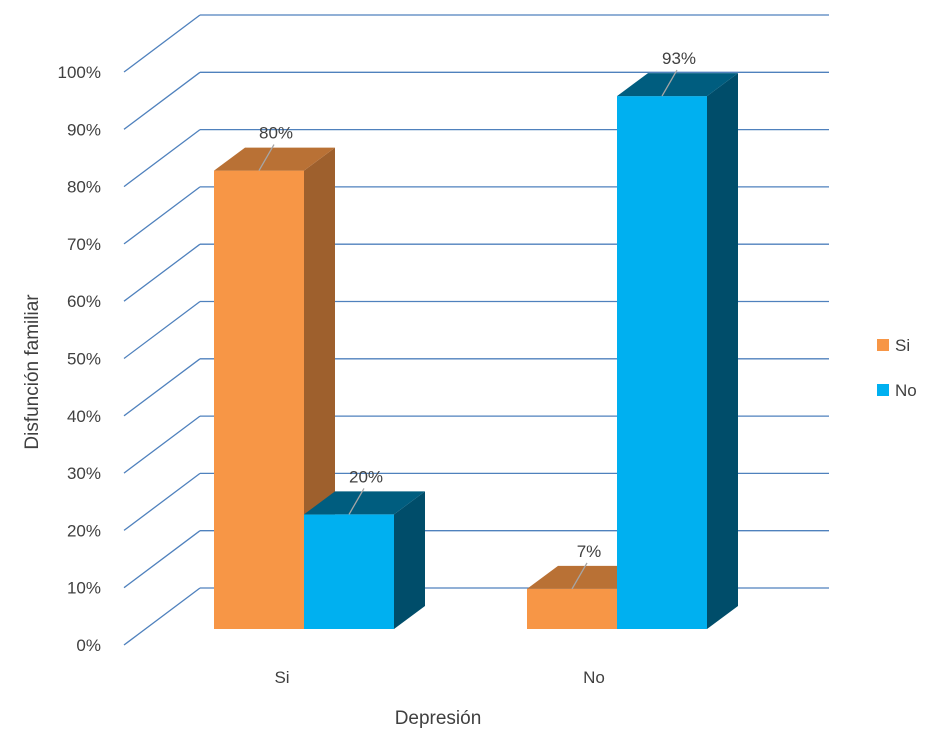  I want to click on y-tick-label: 50%, so click(84, 359).